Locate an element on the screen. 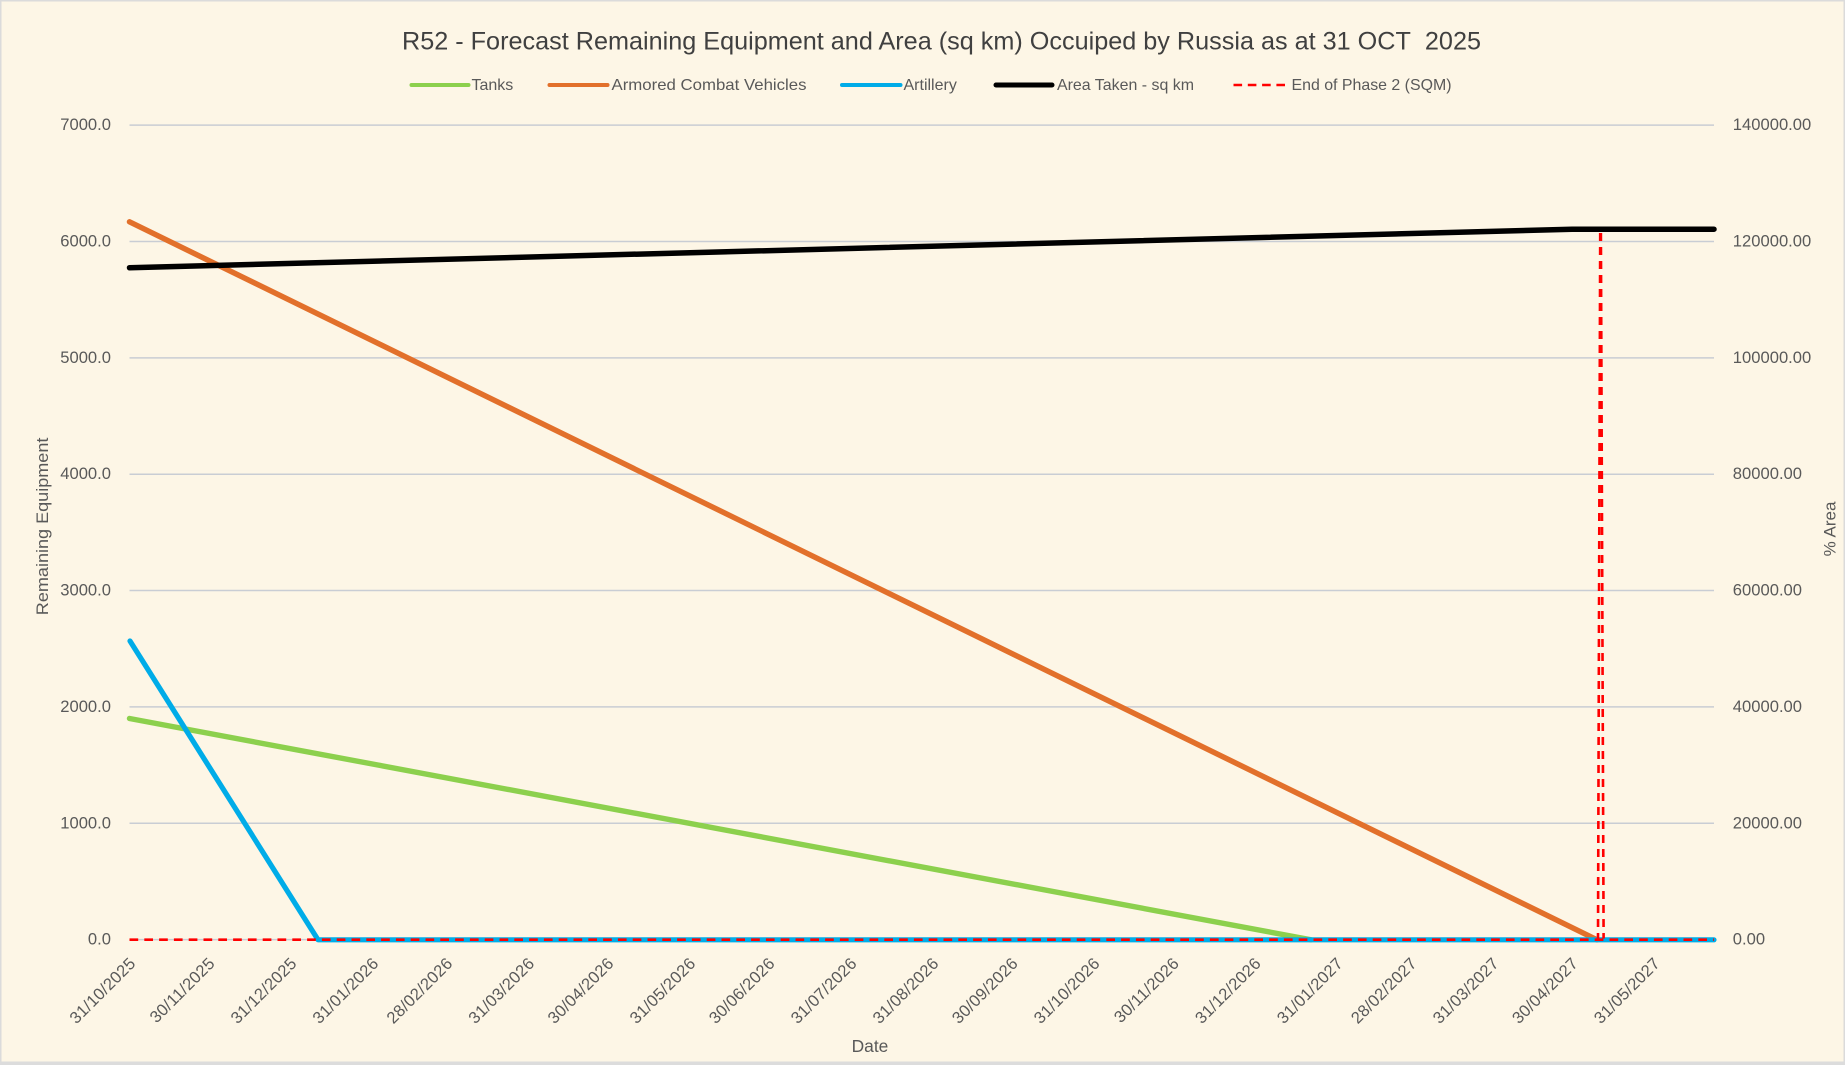 The width and height of the screenshot is (1845, 1065). svg-text: Artillery is located at coordinates (930, 85).